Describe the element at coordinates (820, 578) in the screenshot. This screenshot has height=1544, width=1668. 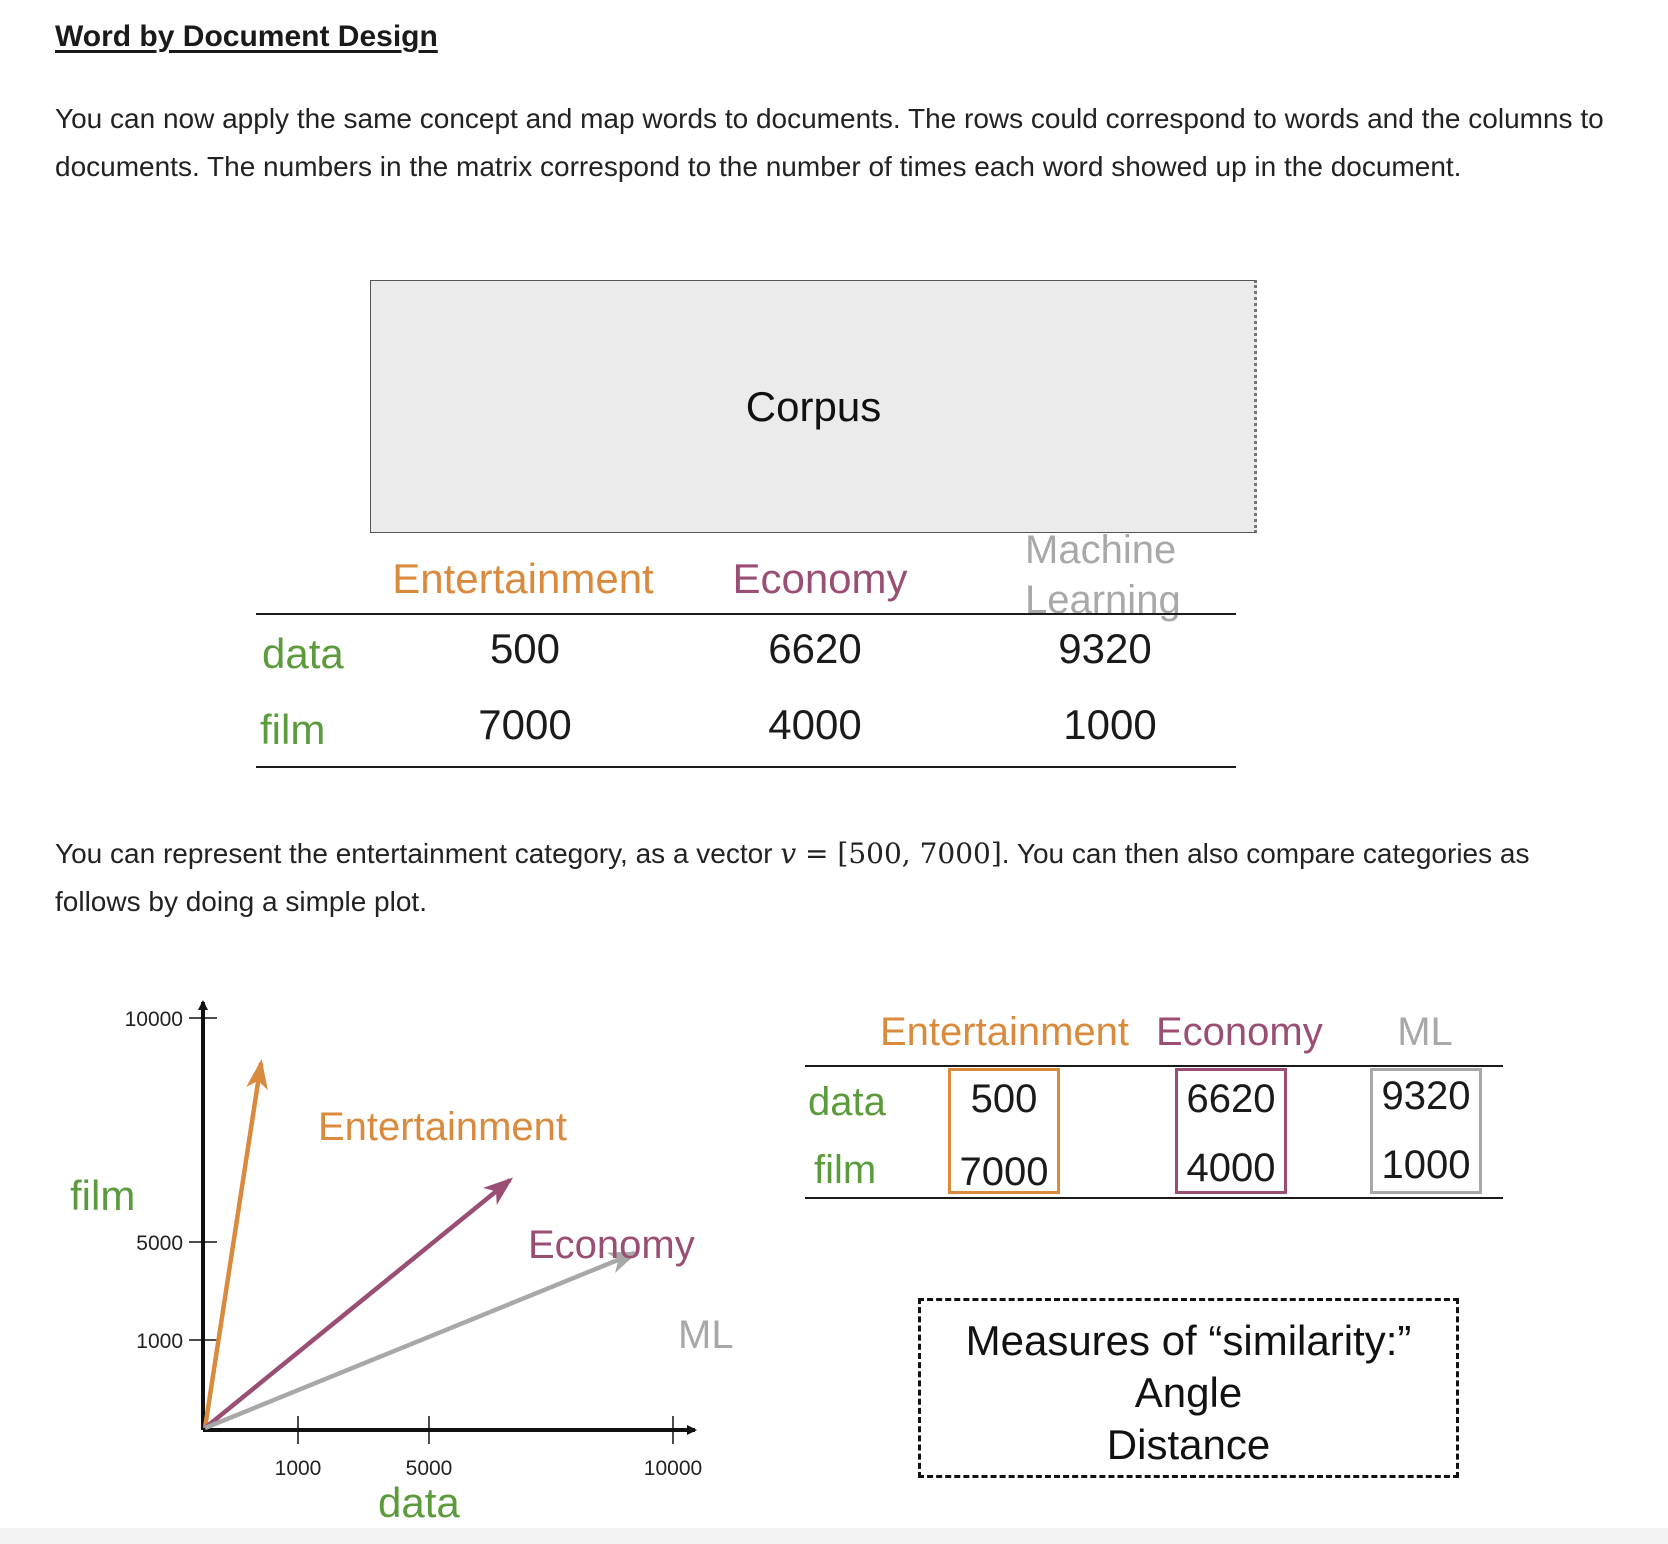
I see `column-header-economy: Economy` at that location.